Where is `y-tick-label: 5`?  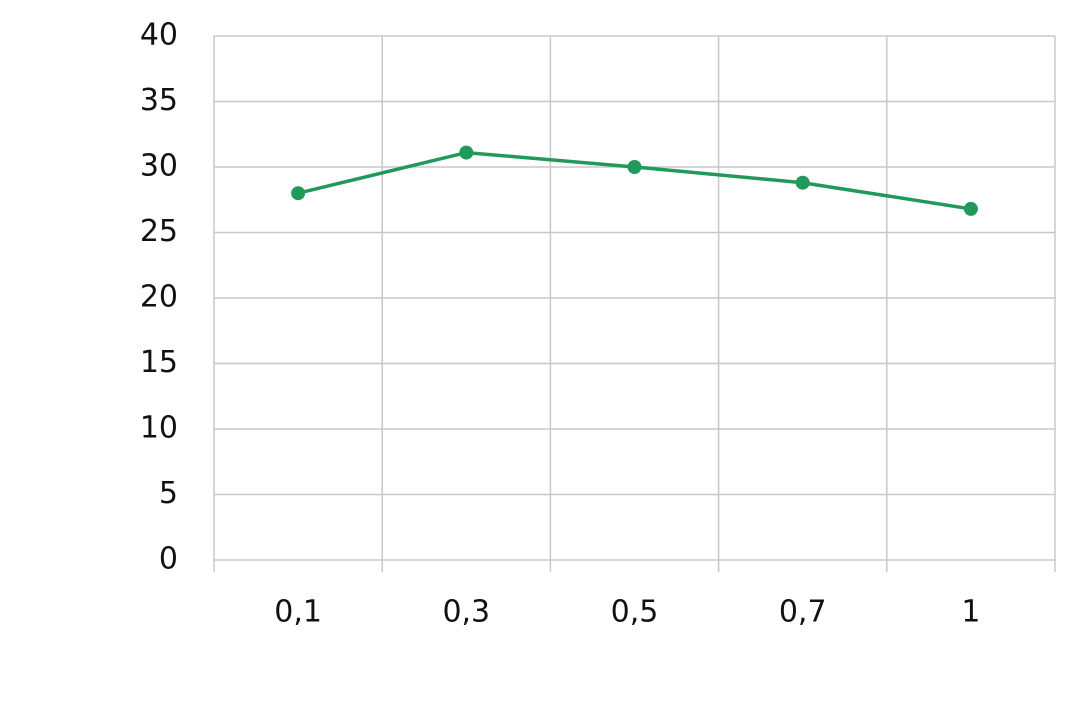 y-tick-label: 5 is located at coordinates (168, 493).